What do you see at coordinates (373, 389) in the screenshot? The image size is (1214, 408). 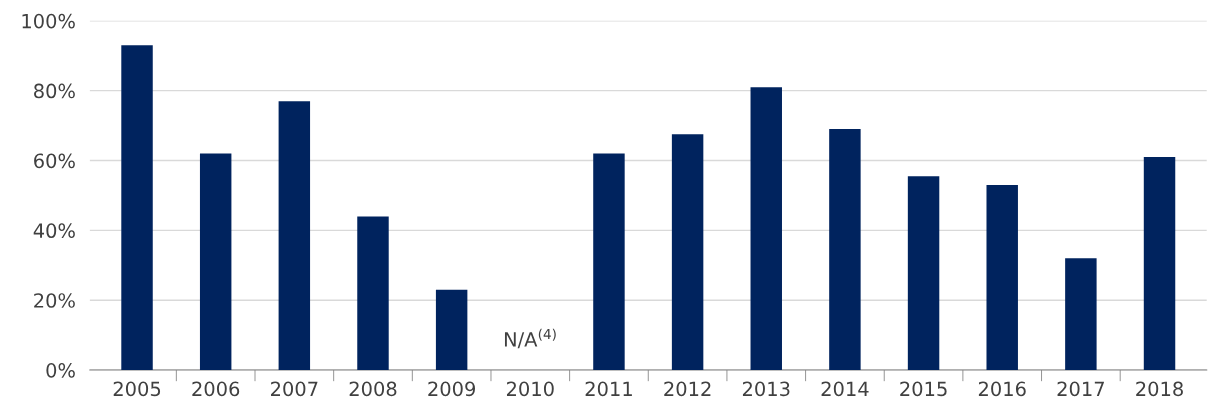 I see `x-tick-label: 2008` at bounding box center [373, 389].